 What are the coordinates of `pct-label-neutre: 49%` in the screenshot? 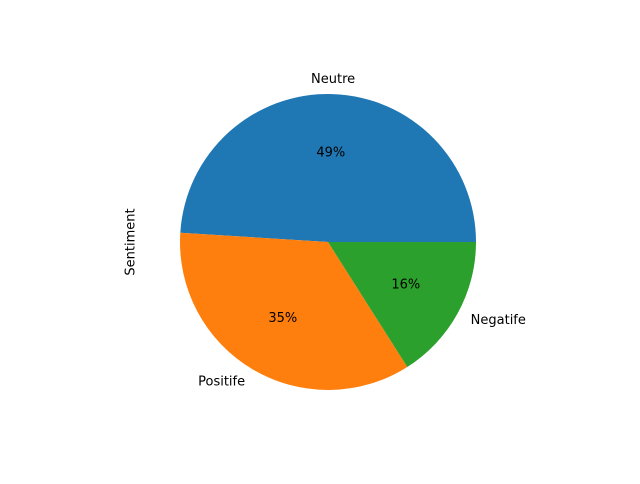 It's located at (330, 153).